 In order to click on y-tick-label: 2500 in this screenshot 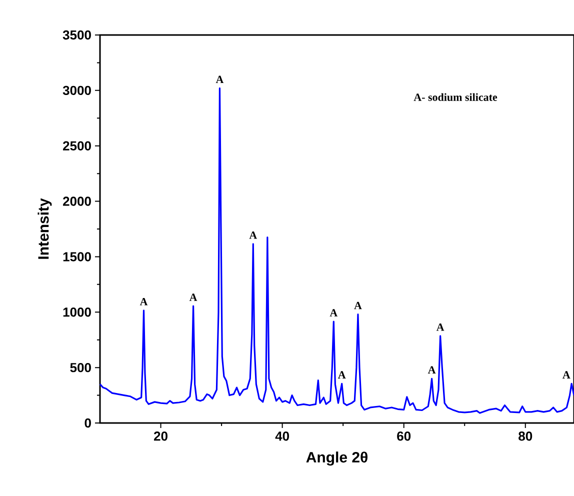, I will do `click(77, 145)`.